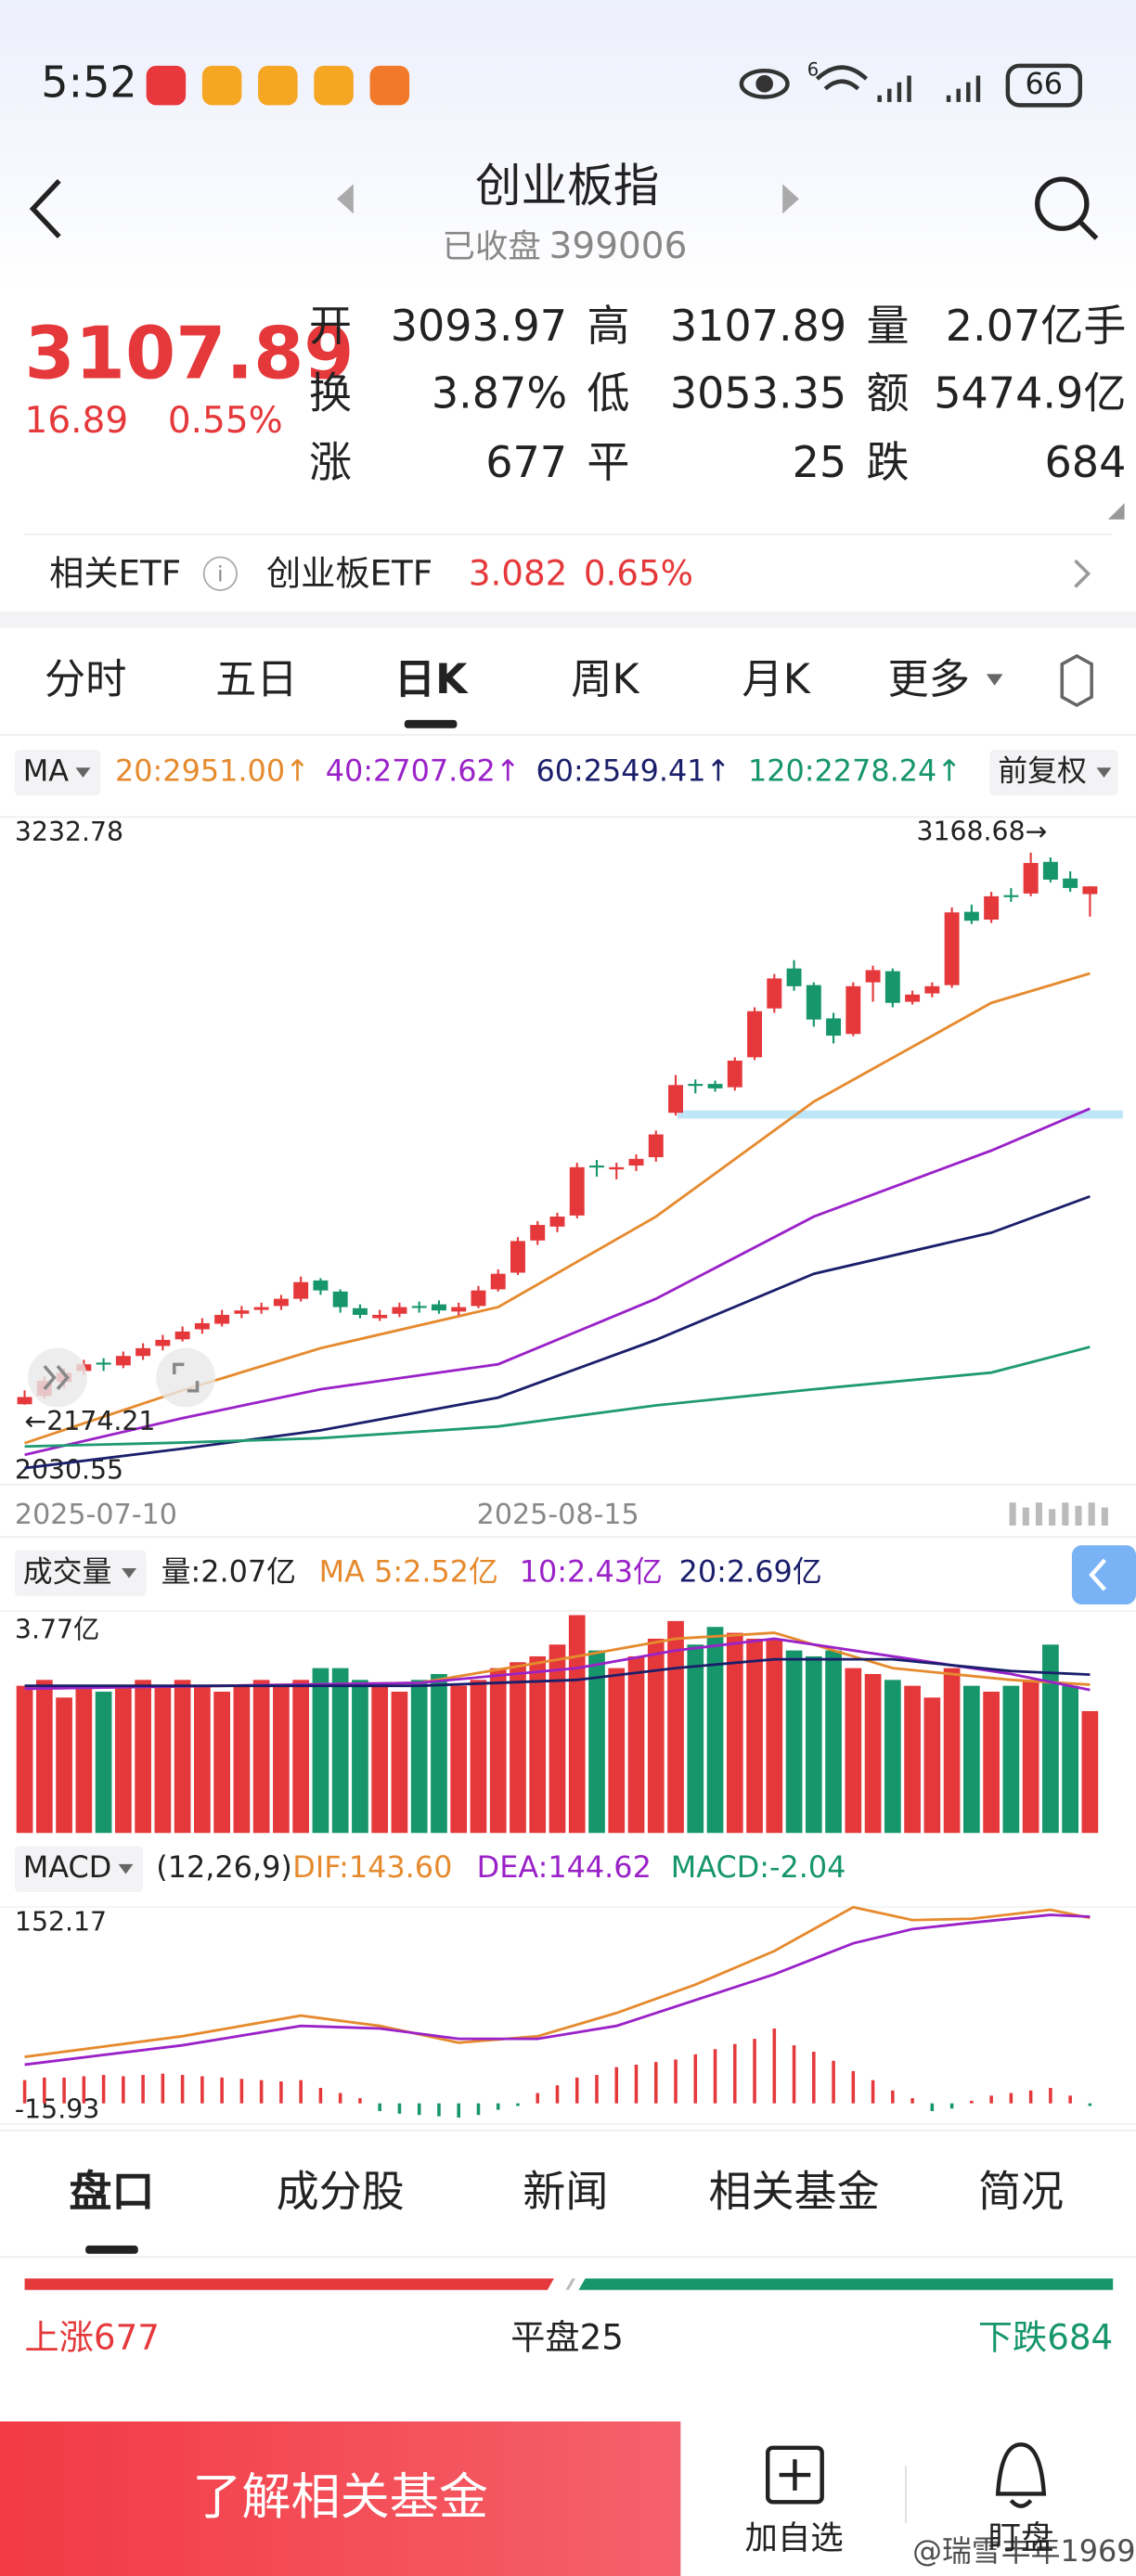 The width and height of the screenshot is (1136, 2576). Describe the element at coordinates (96, 1515) in the screenshot. I see `date-label: 2025-07-10` at that location.